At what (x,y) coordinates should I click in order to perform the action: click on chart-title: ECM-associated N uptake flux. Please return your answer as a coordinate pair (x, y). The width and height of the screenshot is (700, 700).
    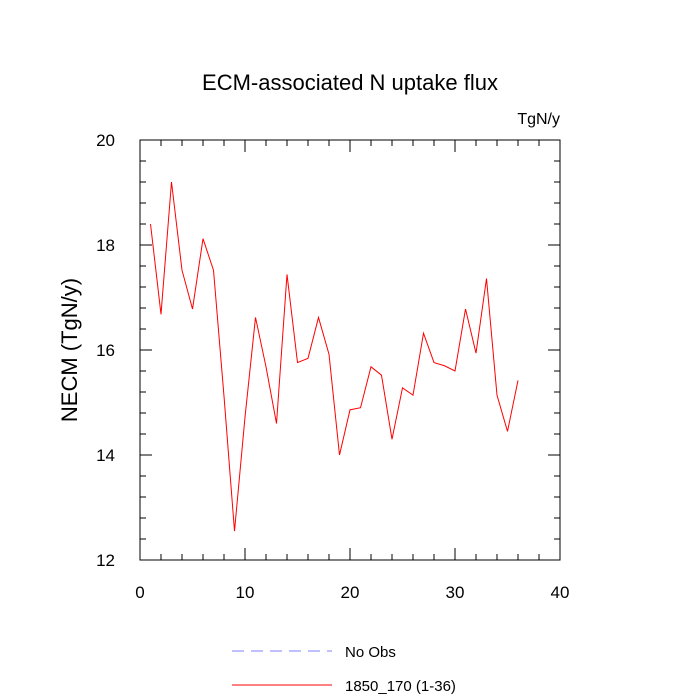
    Looking at the image, I should click on (350, 82).